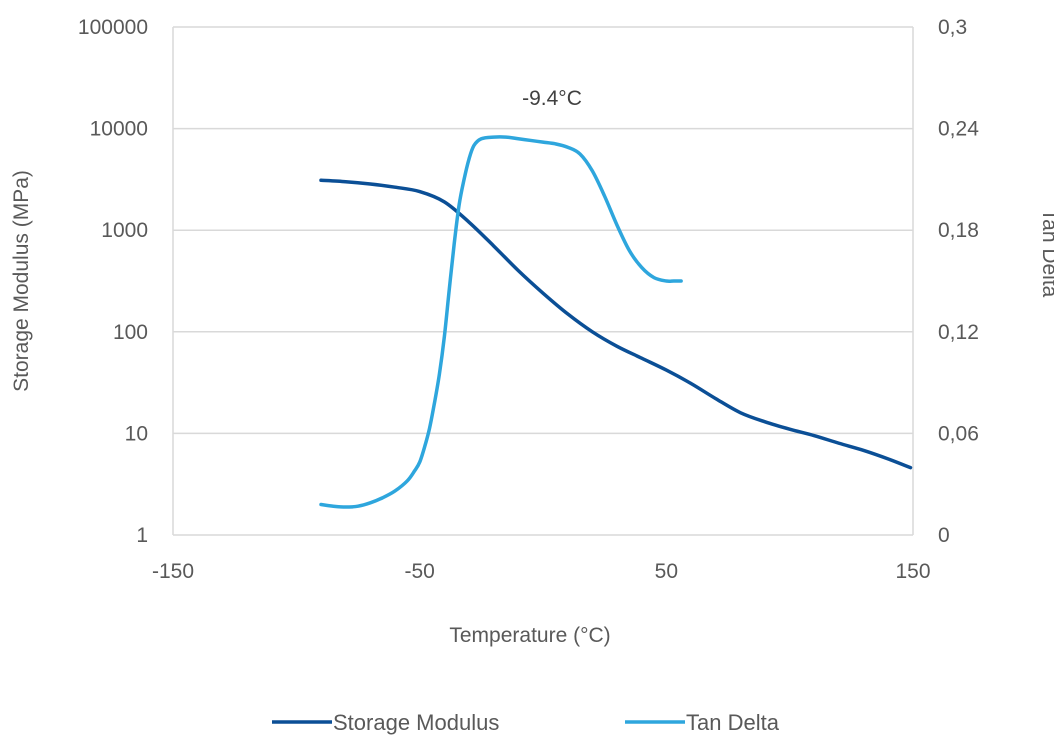 The width and height of the screenshot is (1054, 738). What do you see at coordinates (529, 635) in the screenshot?
I see `x-axis-title: Temperature (°C)` at bounding box center [529, 635].